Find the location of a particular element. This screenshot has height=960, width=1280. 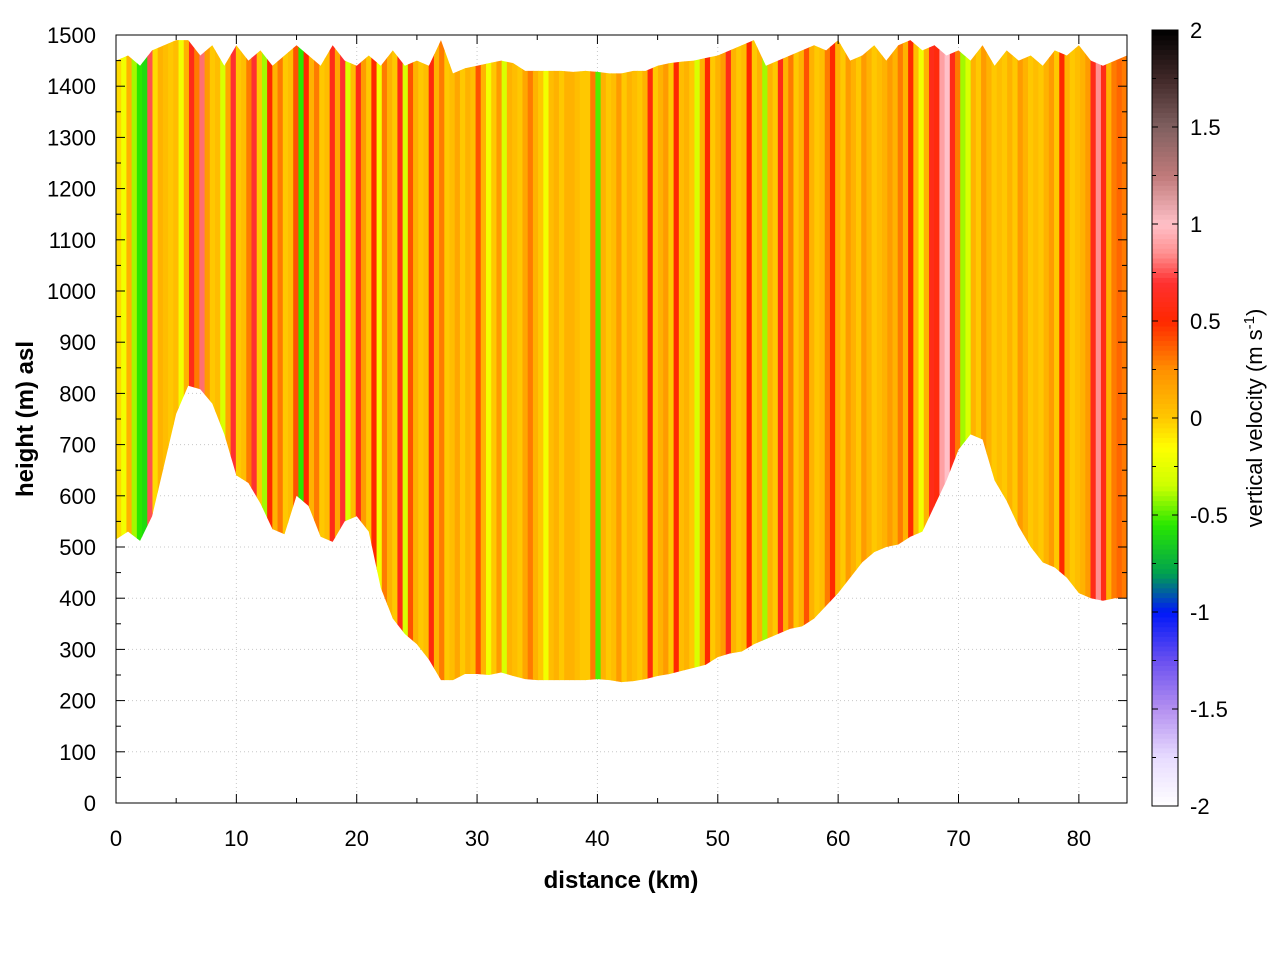

y-tick-label: 300 is located at coordinates (77, 649).